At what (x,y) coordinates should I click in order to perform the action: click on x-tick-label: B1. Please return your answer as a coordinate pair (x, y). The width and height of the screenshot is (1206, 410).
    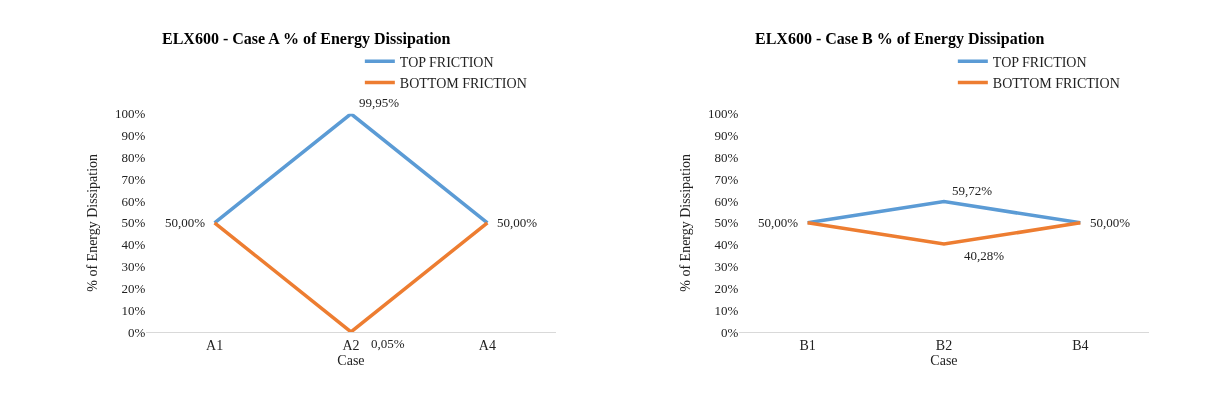
    Looking at the image, I should click on (807, 345).